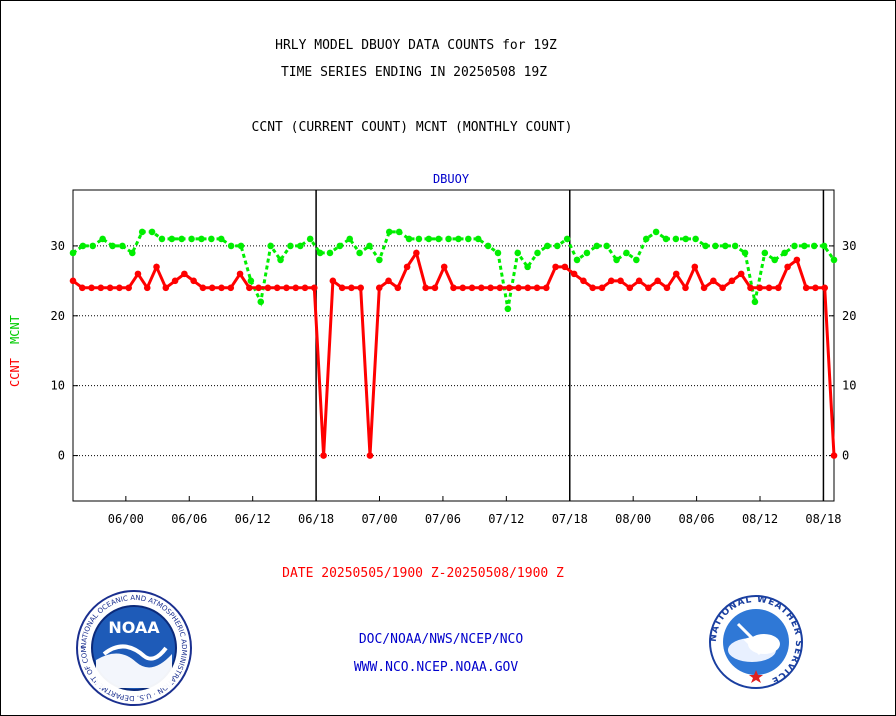  Describe the element at coordinates (58, 316) in the screenshot. I see `y-tick-label-left: 20` at that location.